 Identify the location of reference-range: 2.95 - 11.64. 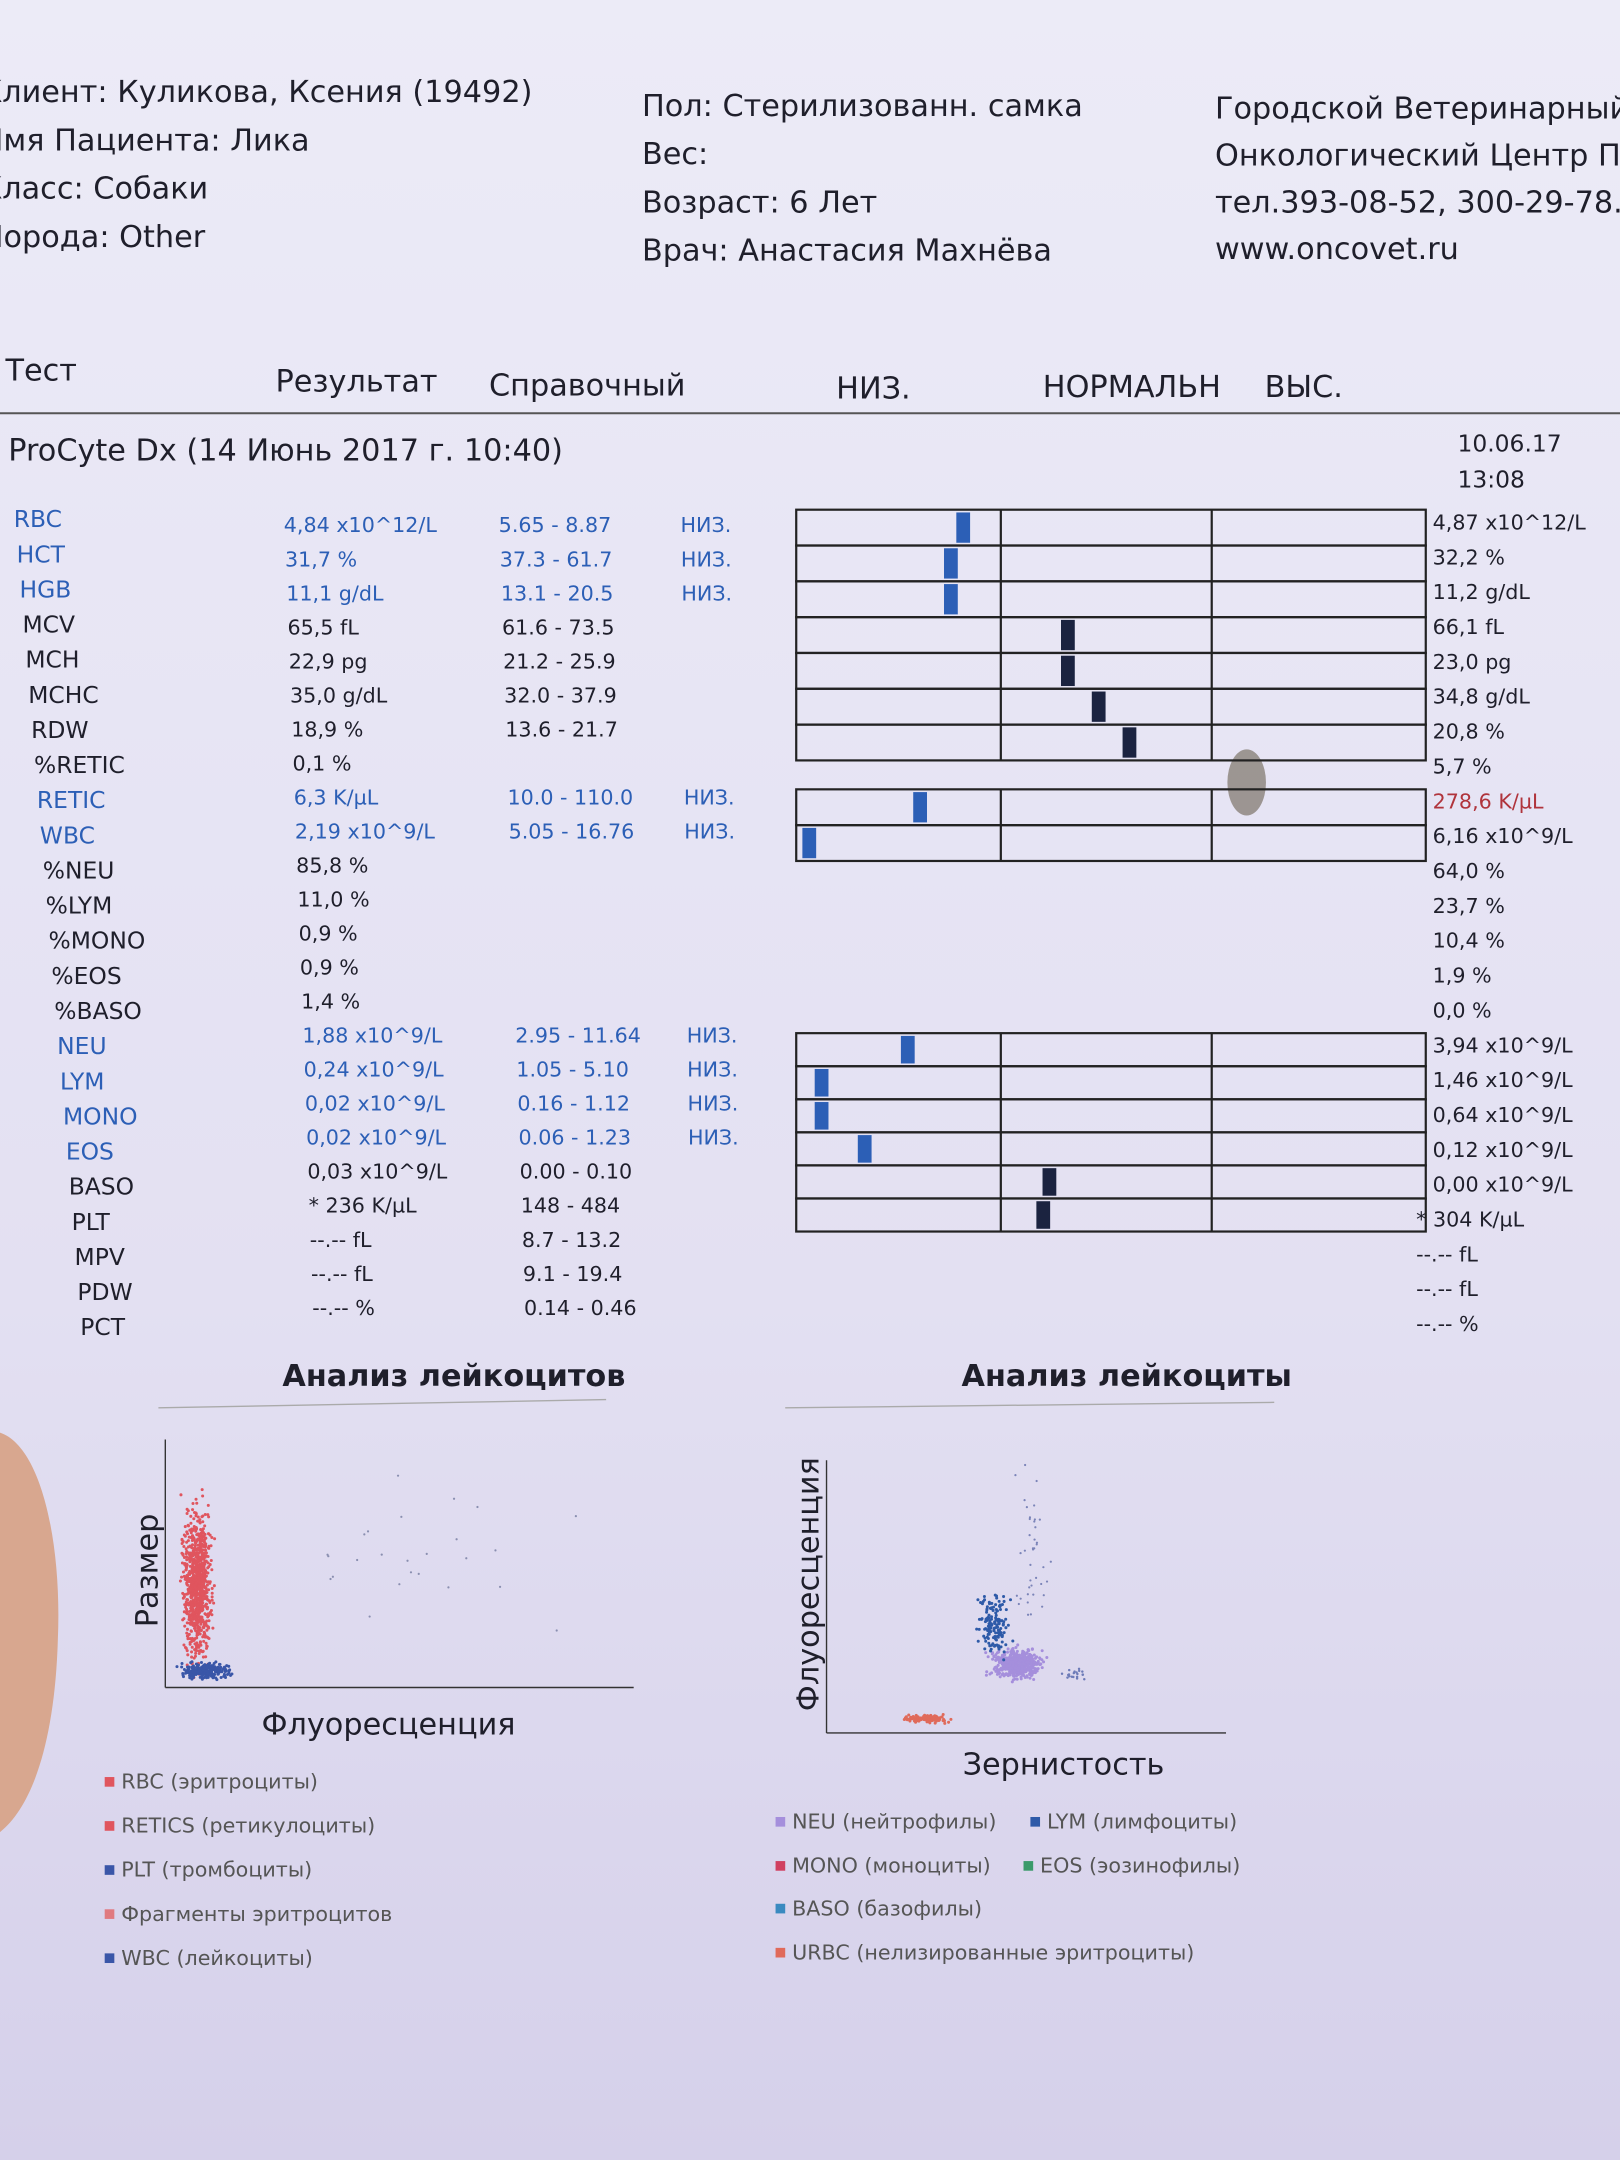
(578, 1036).